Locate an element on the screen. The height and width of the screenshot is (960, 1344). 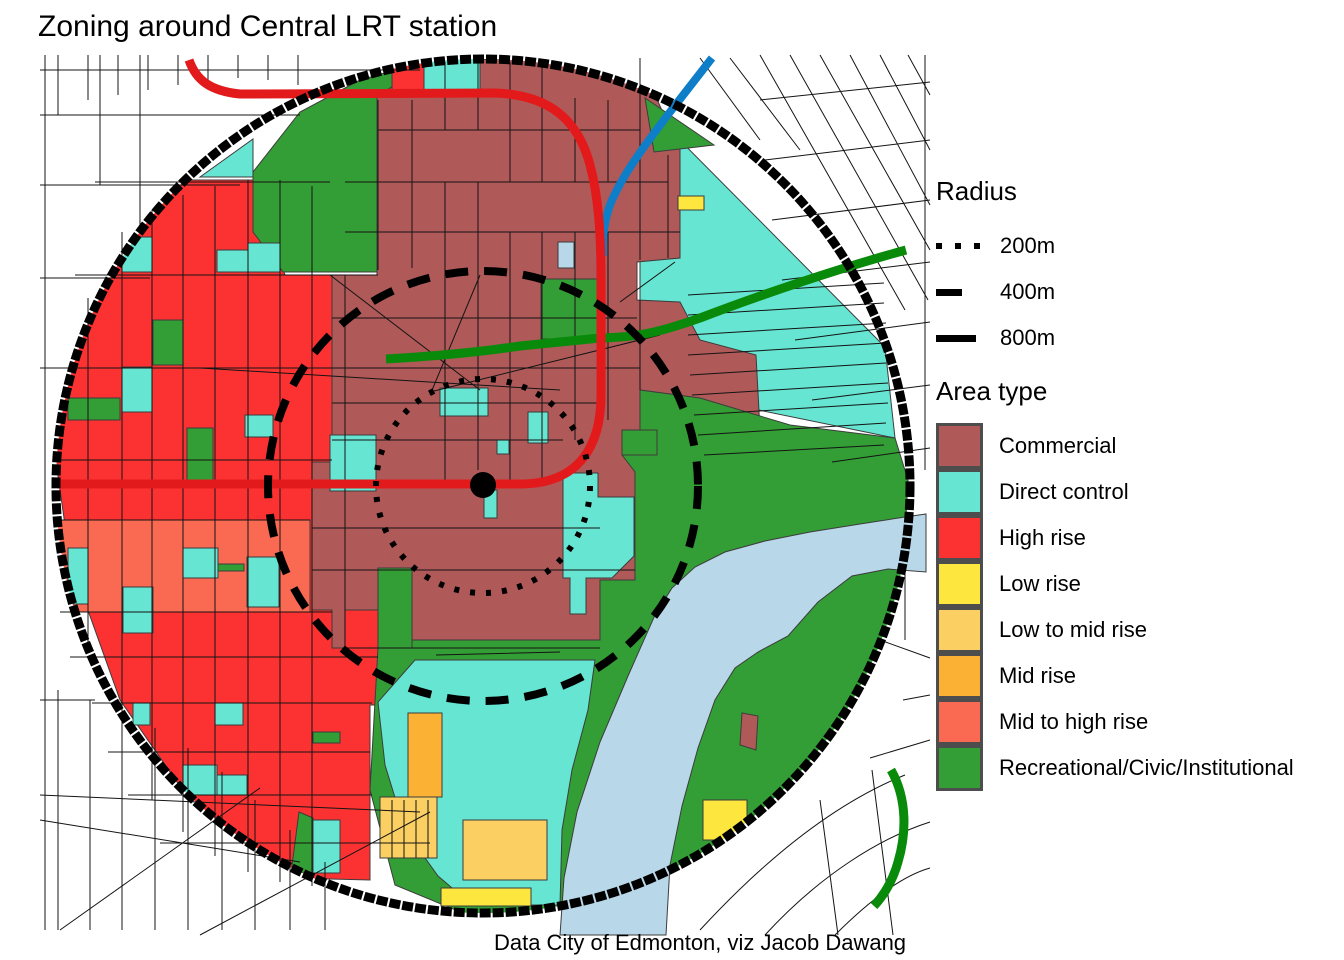
color-swatch-low-rise is located at coordinates (959, 584).